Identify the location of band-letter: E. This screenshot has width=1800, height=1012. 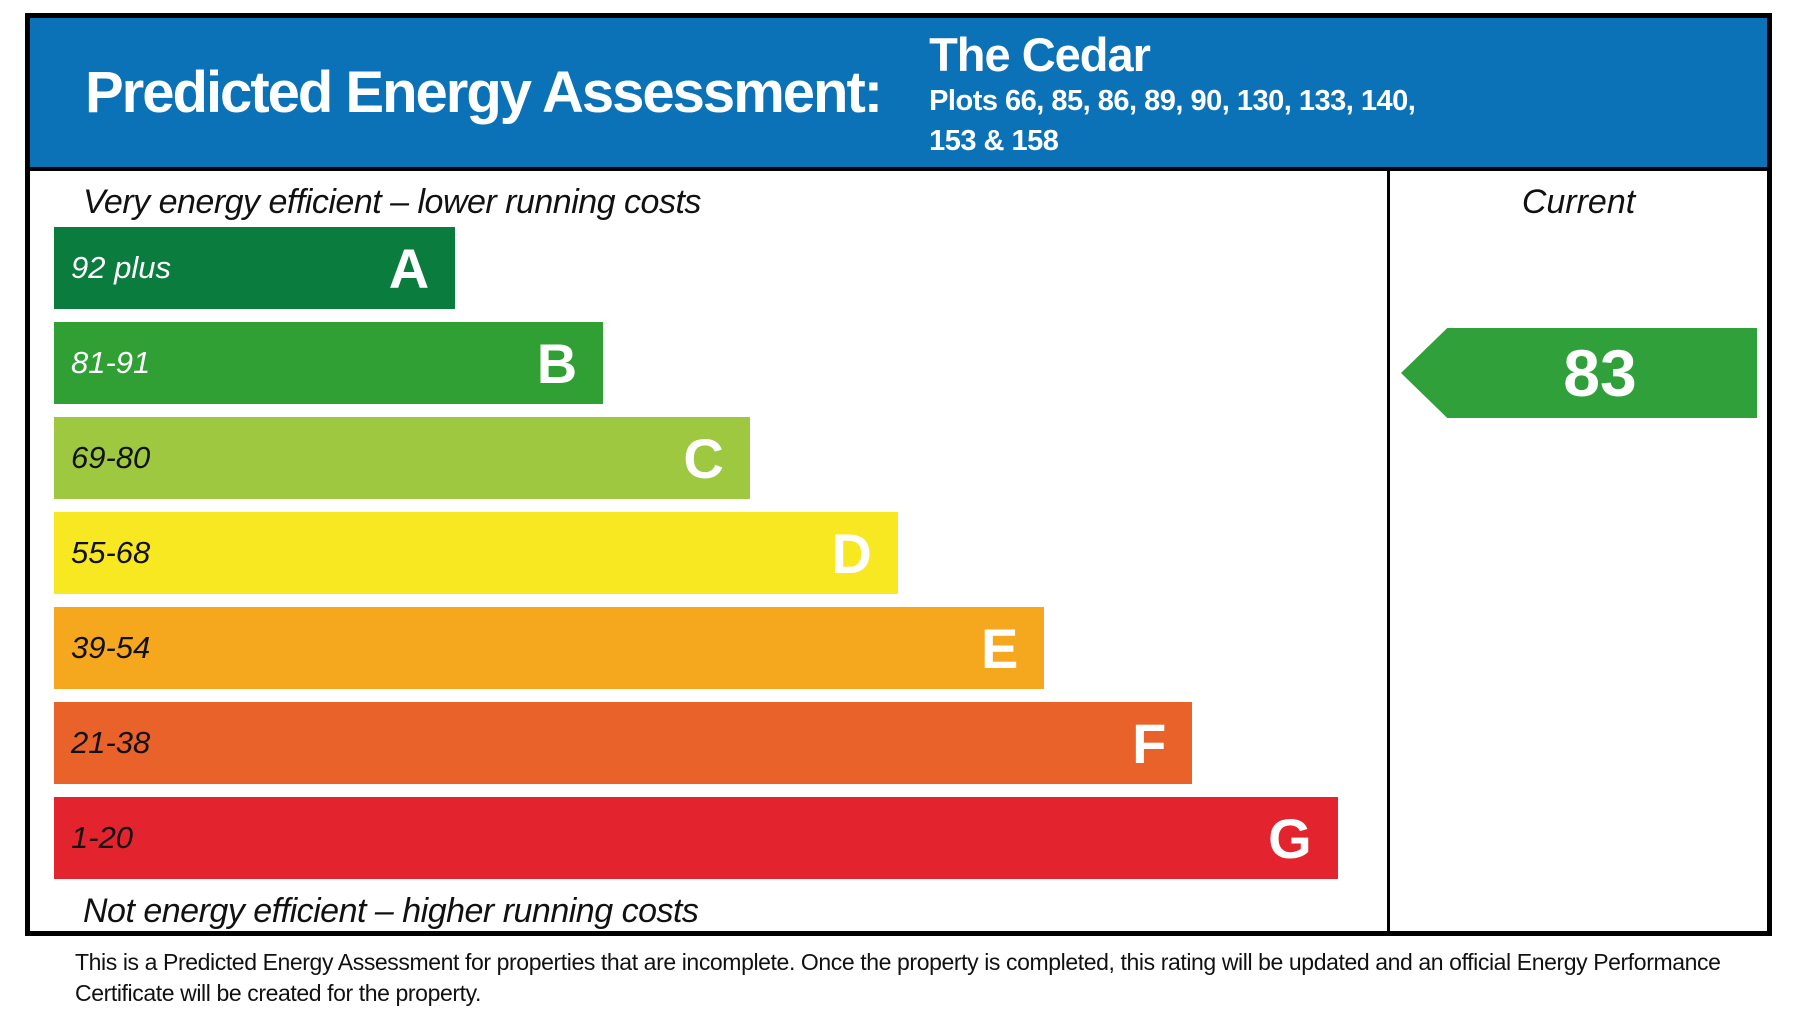
(1000, 648).